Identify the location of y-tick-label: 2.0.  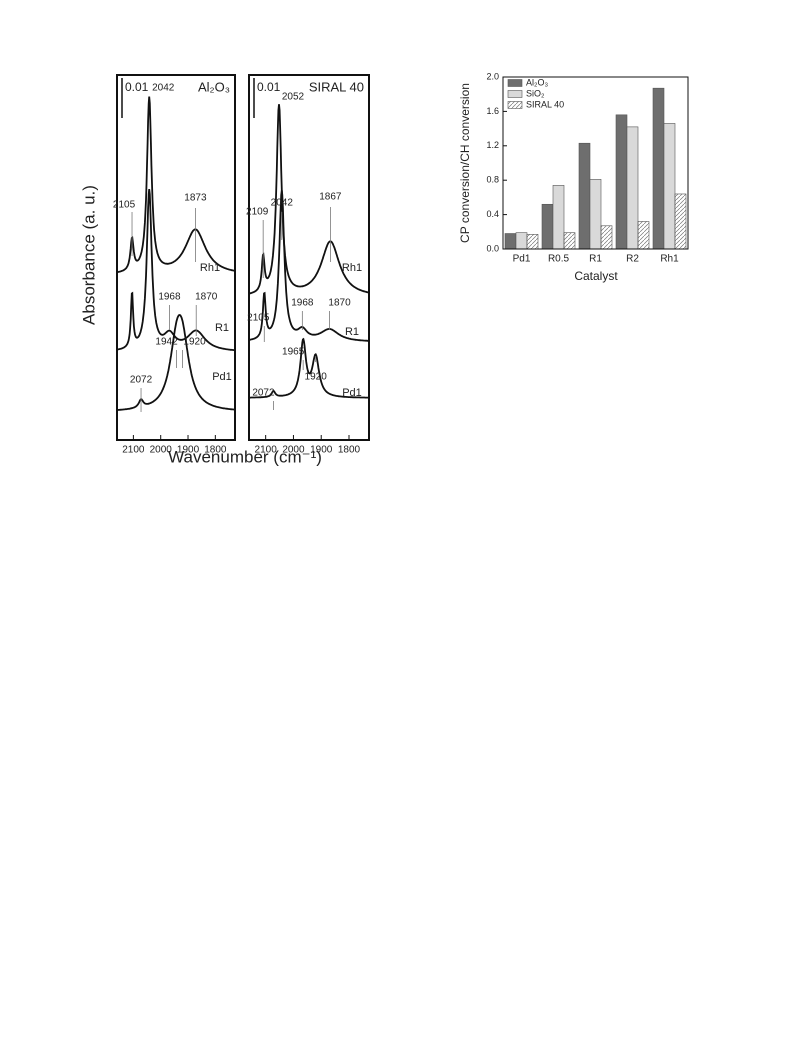
(492, 76).